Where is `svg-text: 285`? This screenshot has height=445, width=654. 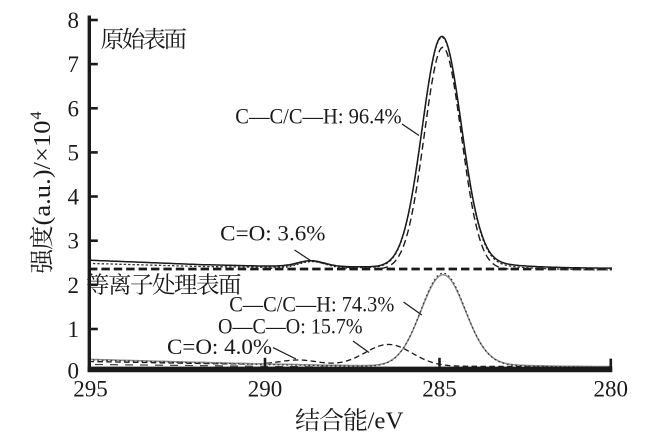 svg-text: 285 is located at coordinates (439, 389).